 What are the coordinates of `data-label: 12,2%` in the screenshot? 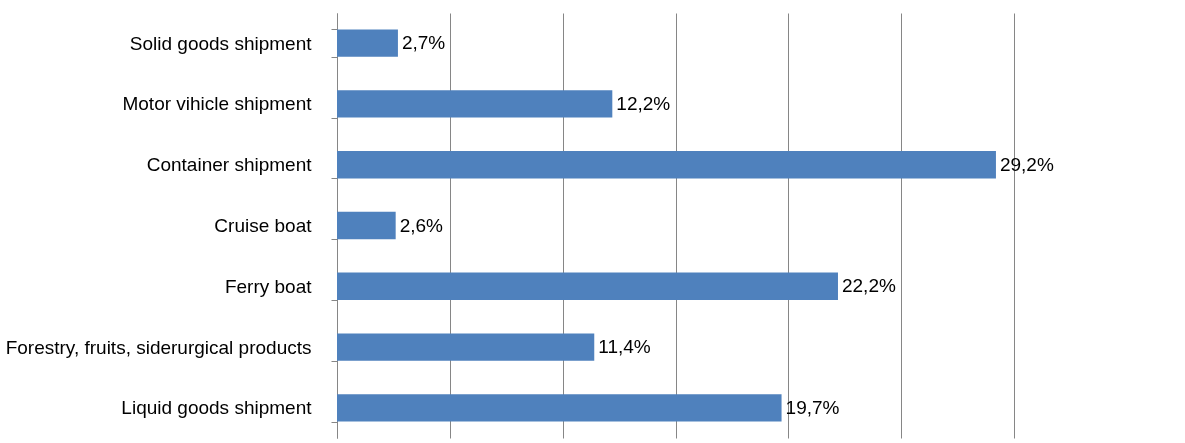 It's located at (643, 103).